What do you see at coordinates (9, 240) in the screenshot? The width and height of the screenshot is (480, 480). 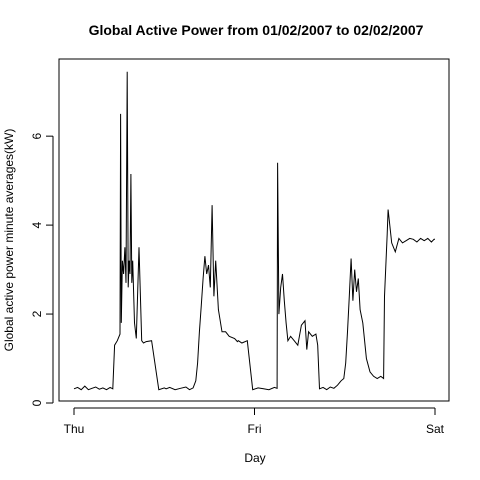 I see `y-axis-label: Global active power minute averages(kW)` at bounding box center [9, 240].